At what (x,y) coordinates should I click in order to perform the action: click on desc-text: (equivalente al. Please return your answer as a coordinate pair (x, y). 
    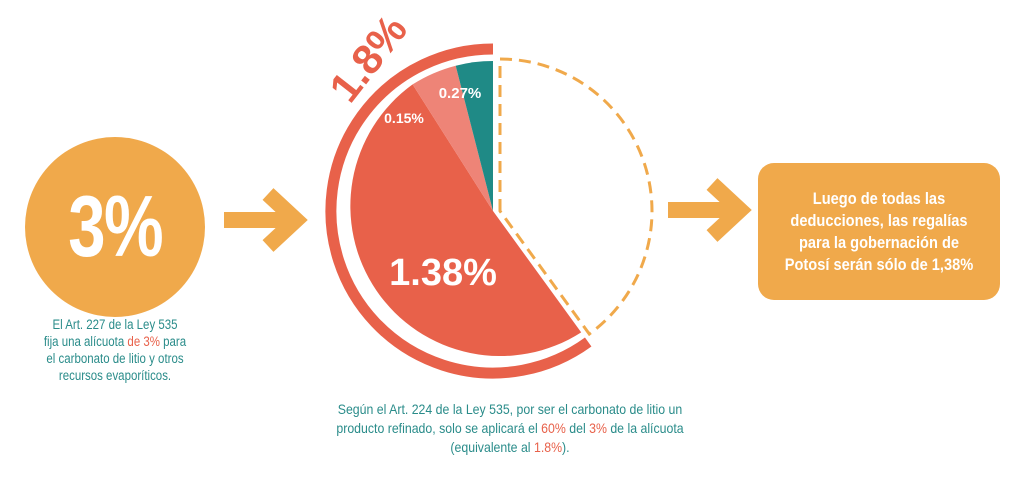
    Looking at the image, I should click on (492, 447).